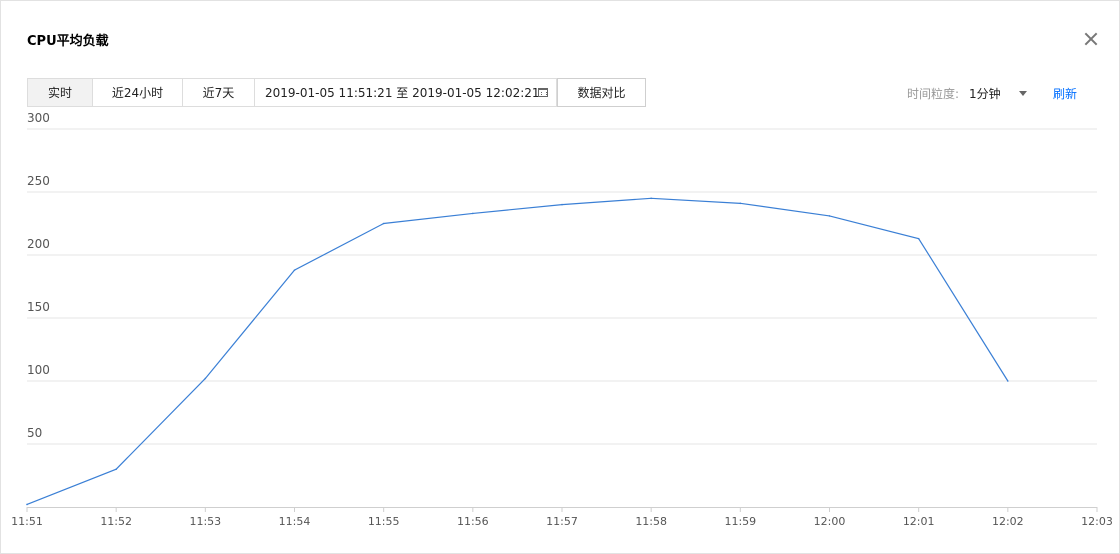 The height and width of the screenshot is (554, 1120). Describe the element at coordinates (933, 94) in the screenshot. I see `granularity-label: 时间粒度:` at that location.